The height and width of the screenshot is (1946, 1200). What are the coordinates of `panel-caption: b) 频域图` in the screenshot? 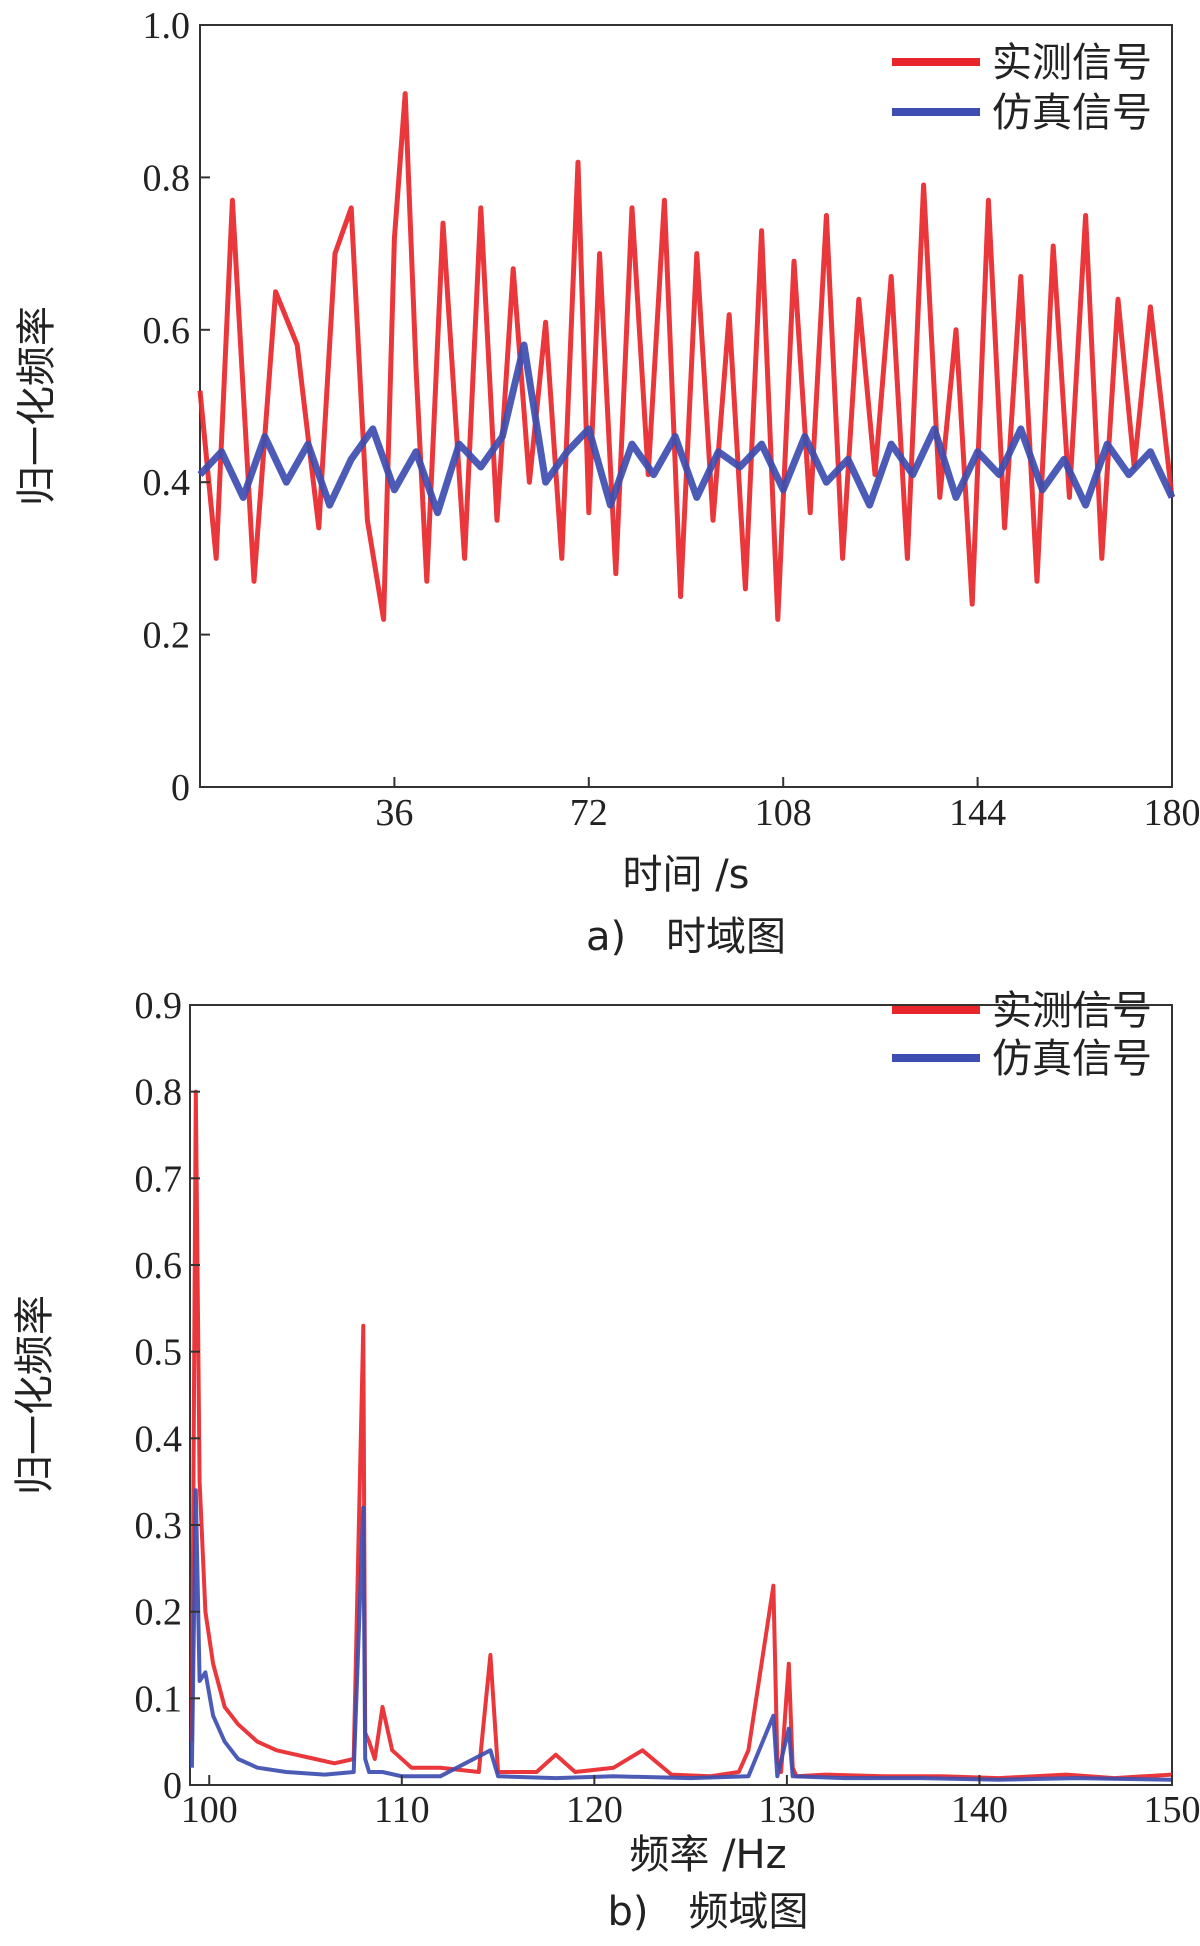 It's located at (708, 1912).